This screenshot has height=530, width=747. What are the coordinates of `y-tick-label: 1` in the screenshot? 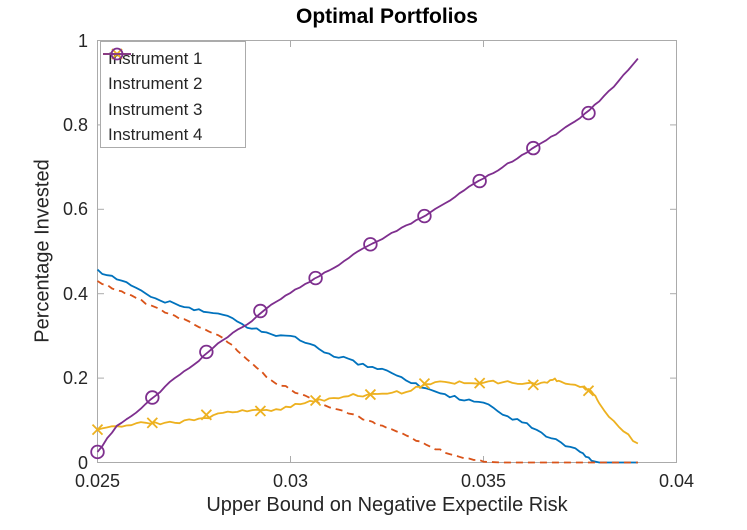 It's located at (82, 40).